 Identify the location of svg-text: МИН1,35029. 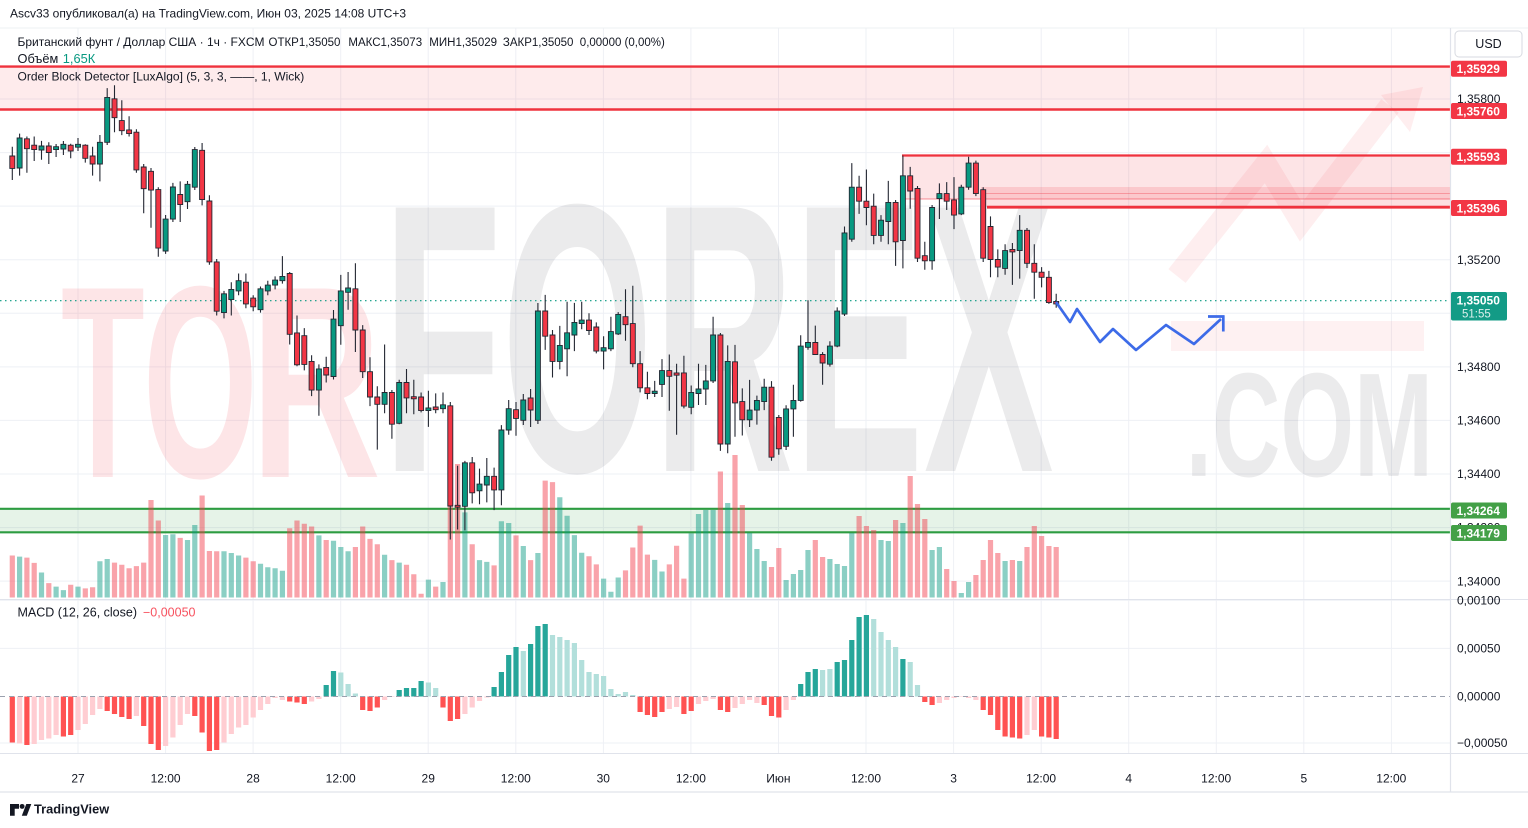
(463, 43).